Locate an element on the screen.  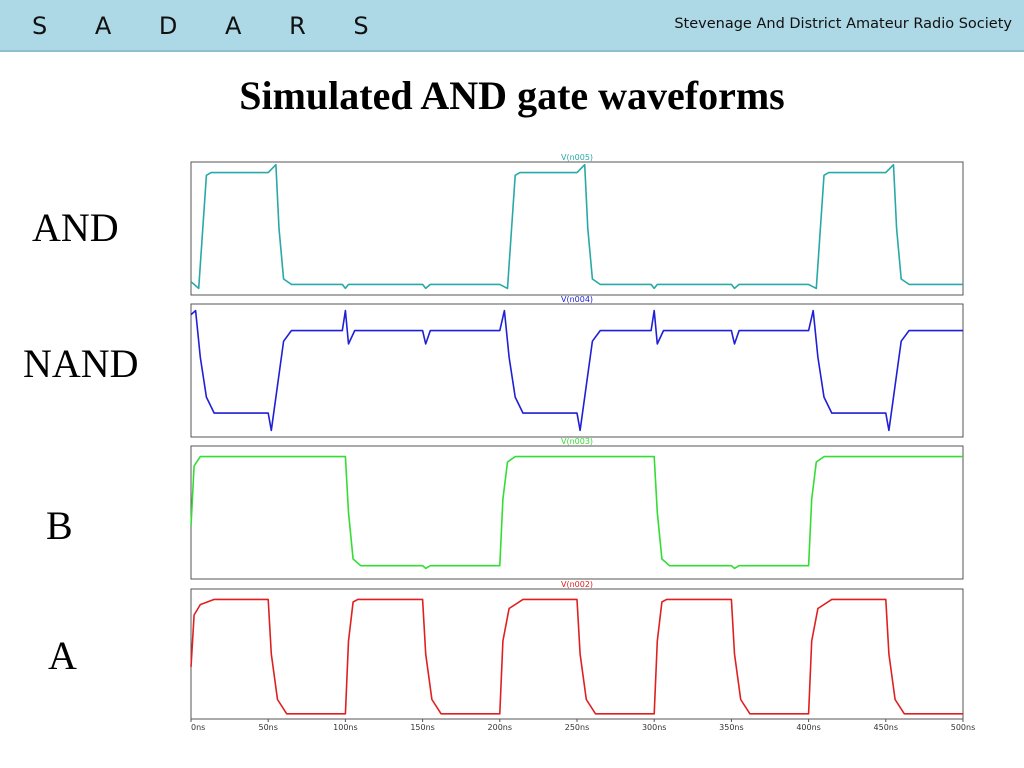
x-tick-label-2: 100ns is located at coordinates (345, 727).